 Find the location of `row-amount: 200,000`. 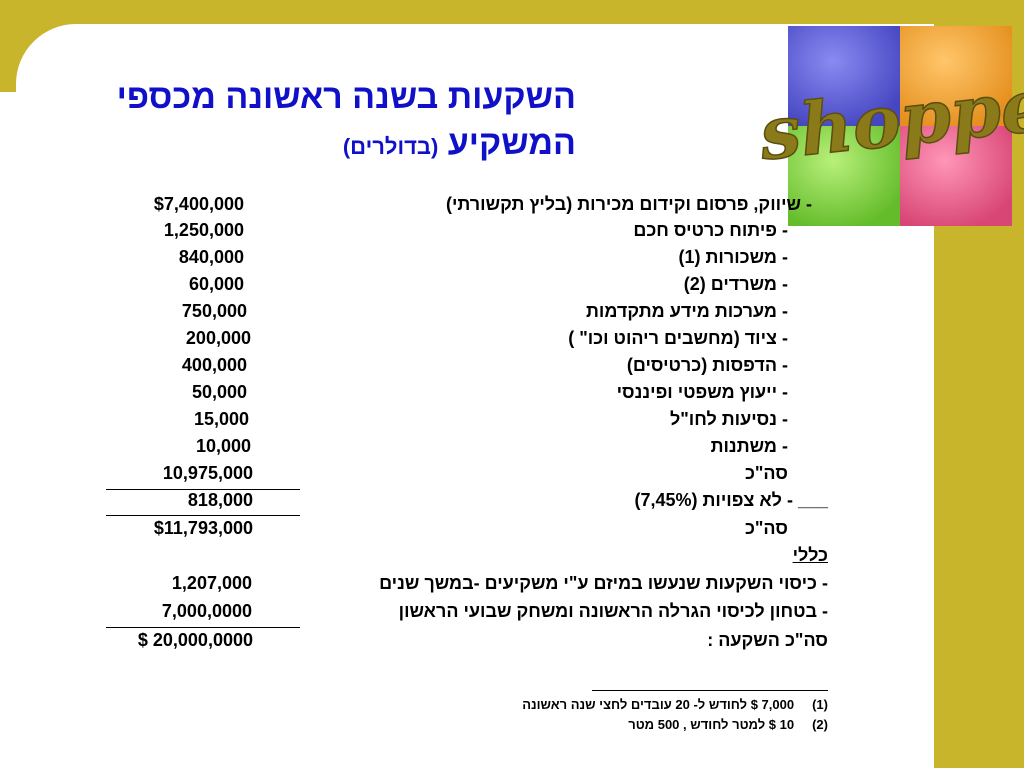

row-amount: 200,000 is located at coordinates (218, 338).